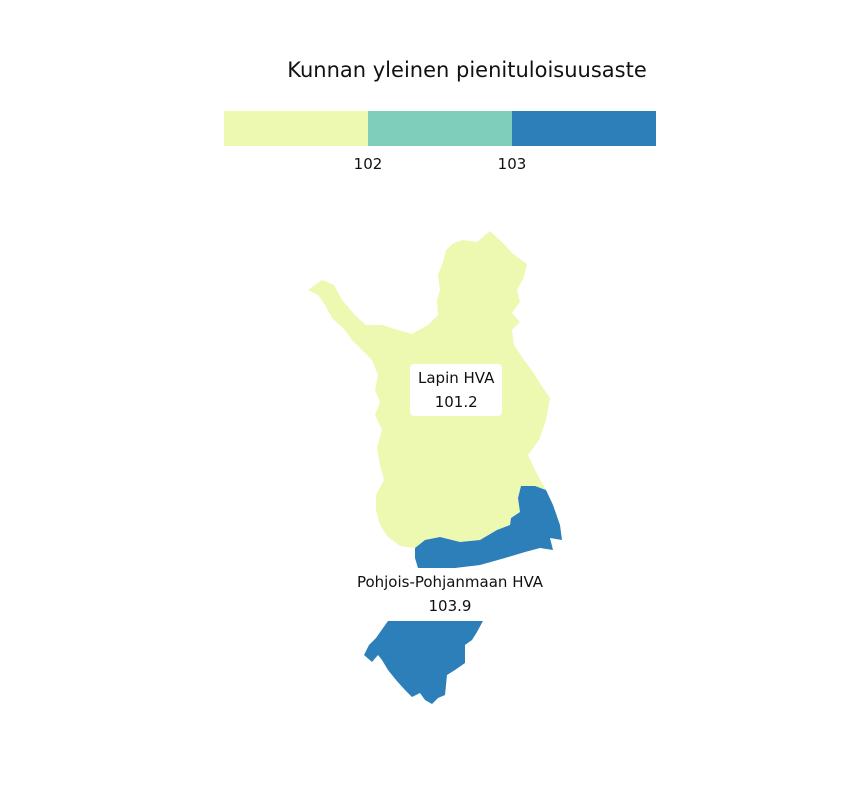  What do you see at coordinates (368, 164) in the screenshot?
I see `legend-tick-label: 102` at bounding box center [368, 164].